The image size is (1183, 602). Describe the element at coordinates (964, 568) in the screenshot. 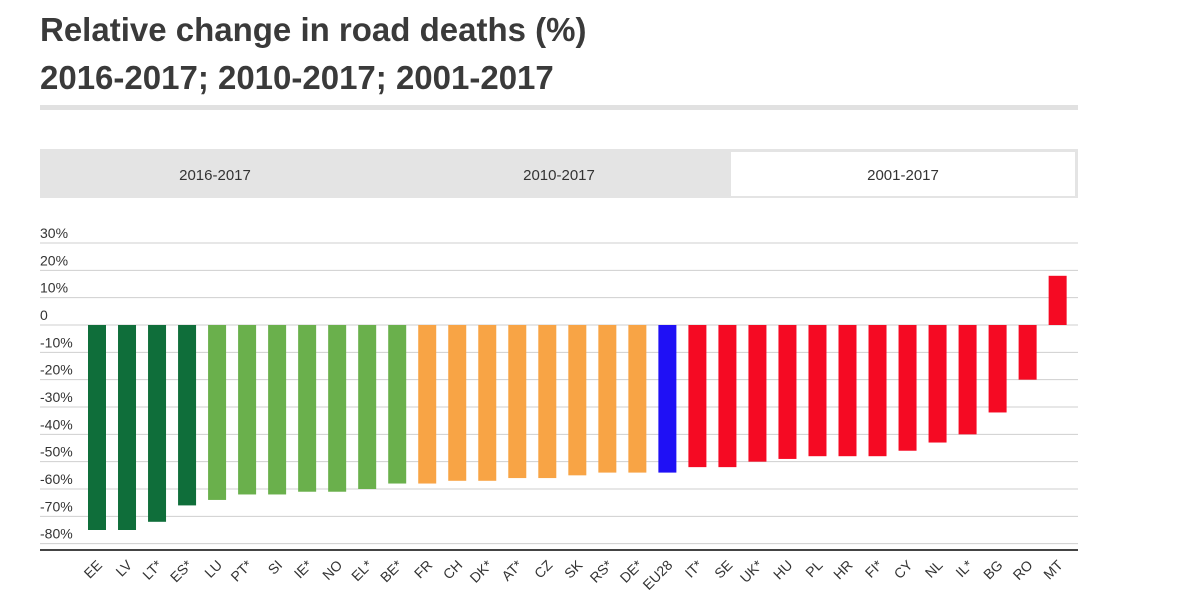

I see `x-tick-label: IL*` at that location.